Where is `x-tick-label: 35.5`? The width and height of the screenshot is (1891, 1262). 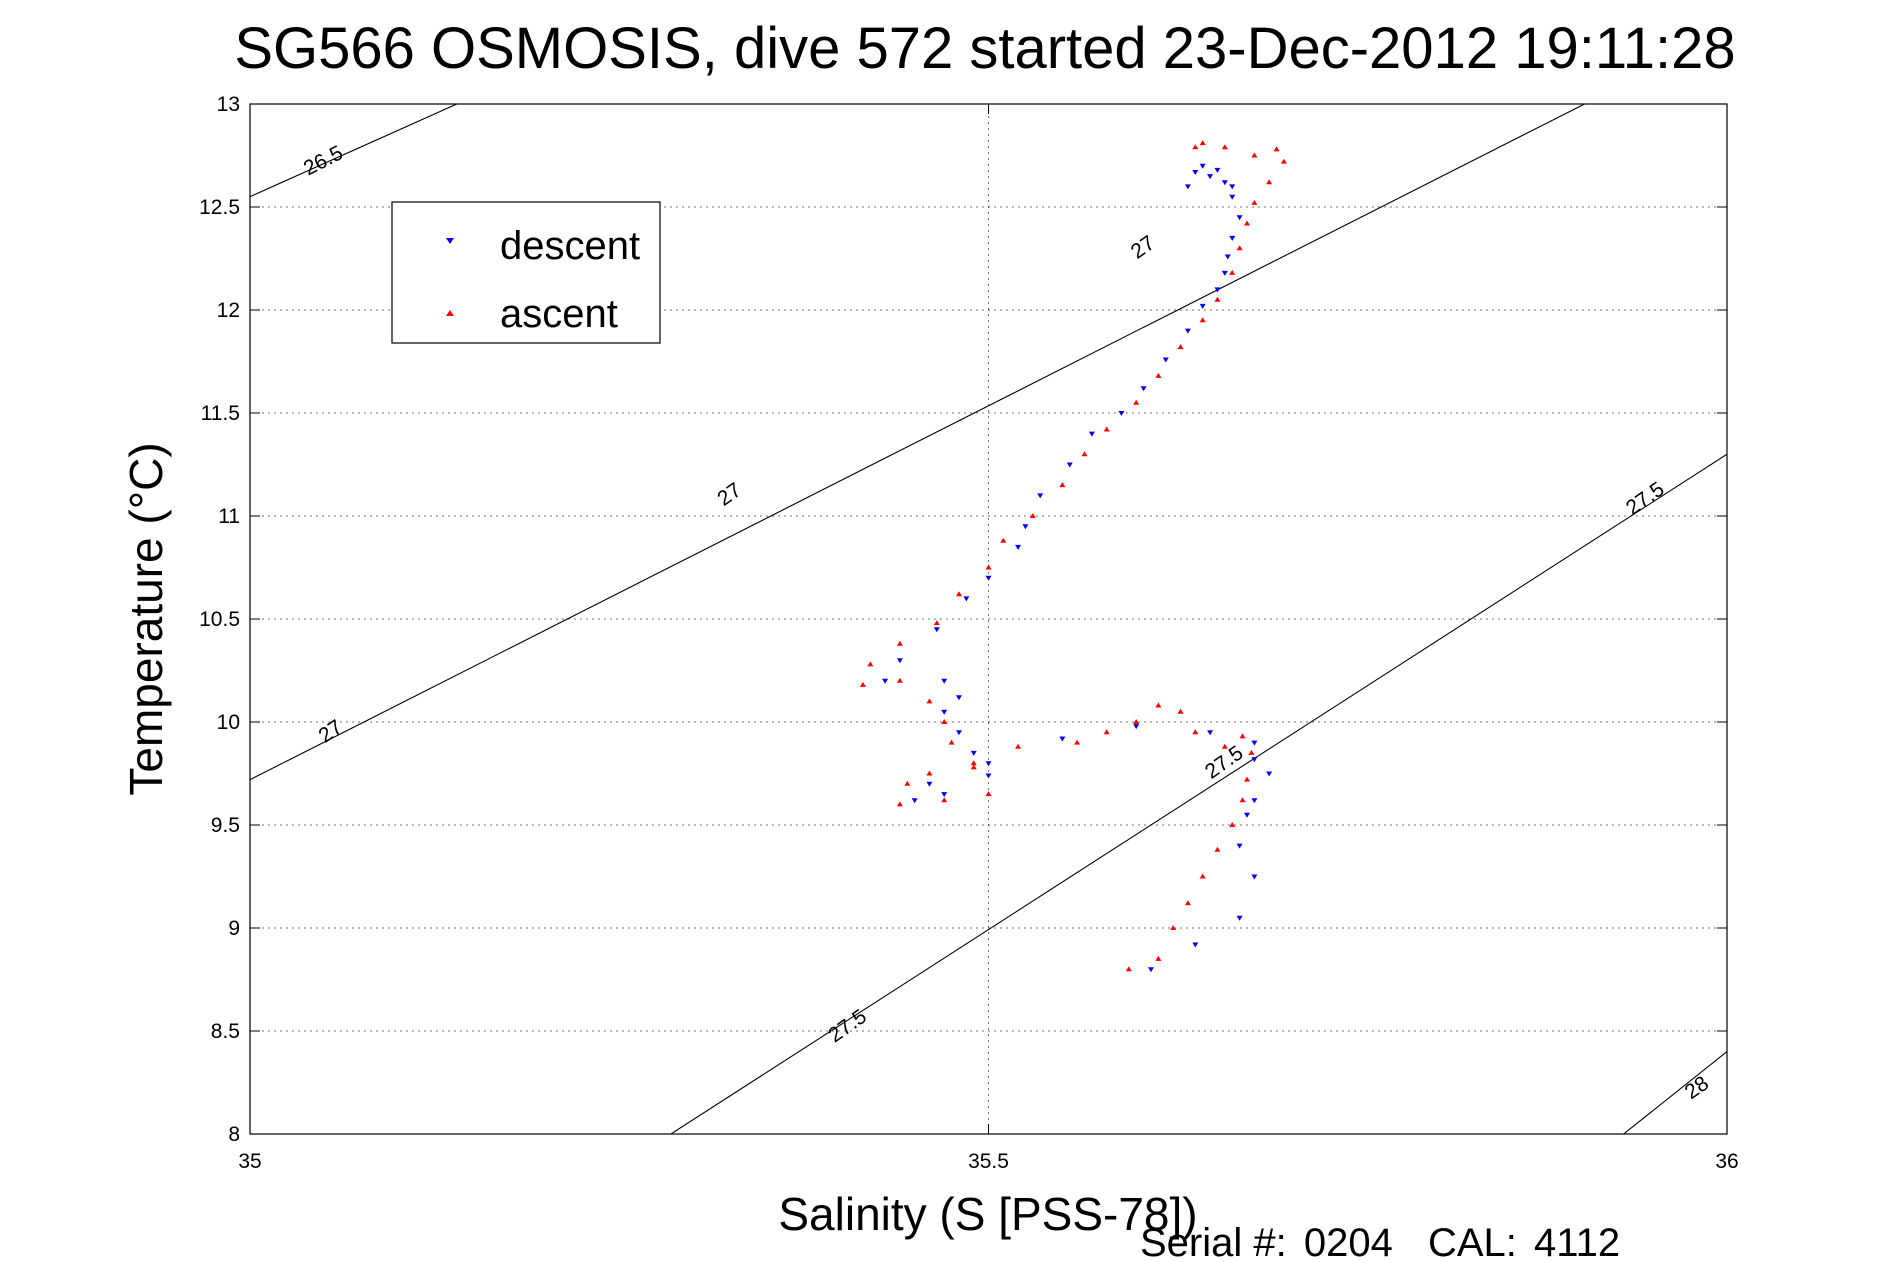
x-tick-label: 35.5 is located at coordinates (988, 1161).